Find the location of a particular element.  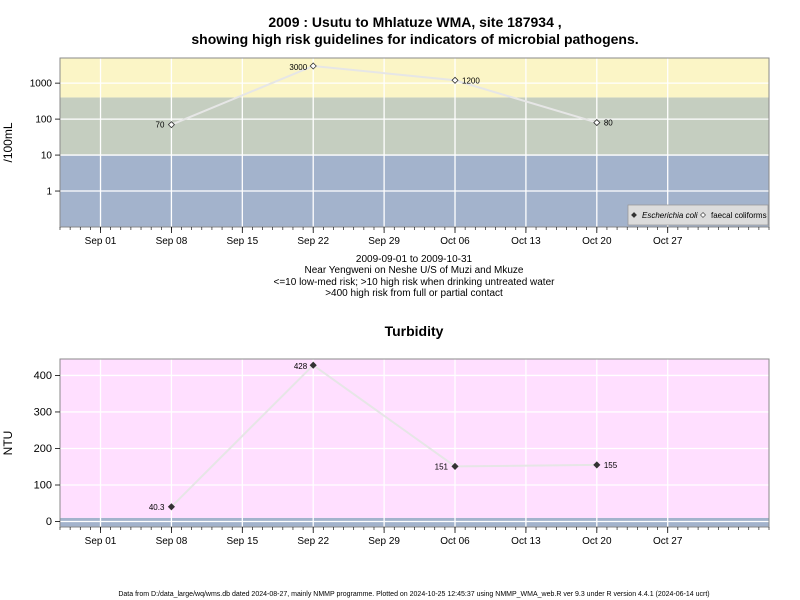

chart1-series-line is located at coordinates (384, 95).